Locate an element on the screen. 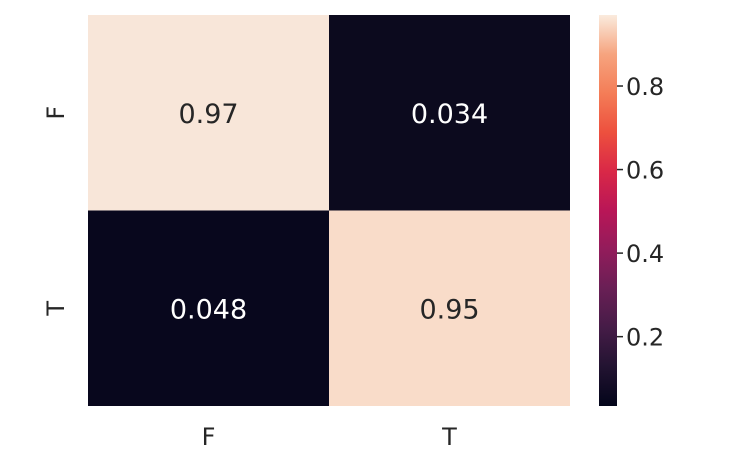 This screenshot has width=748, height=464. colorbar-tick-label: 0.8 is located at coordinates (645, 87).